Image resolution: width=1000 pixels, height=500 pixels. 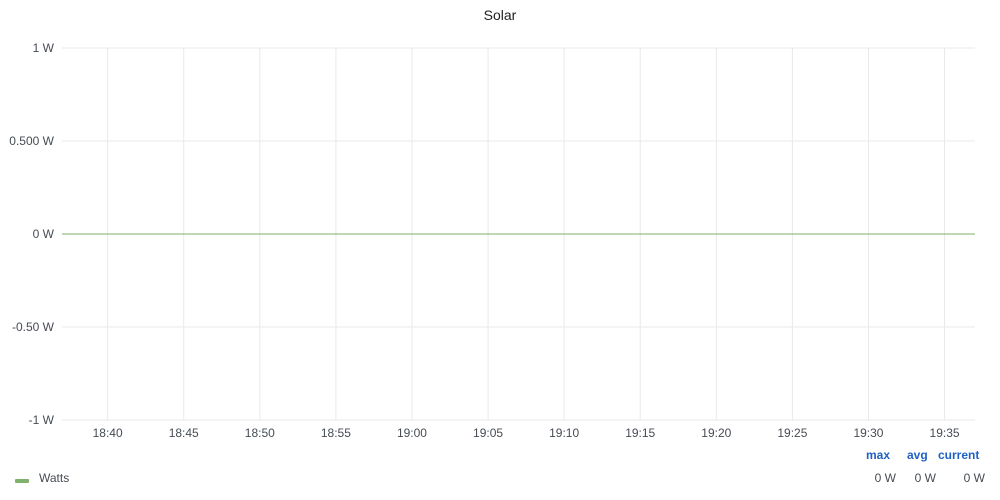 What do you see at coordinates (925, 478) in the screenshot?
I see `legend-value-avg: 0 W` at bounding box center [925, 478].